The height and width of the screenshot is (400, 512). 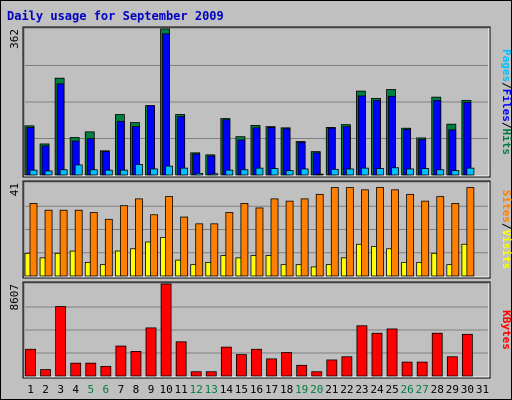 What do you see at coordinates (482, 389) in the screenshot?
I see `x-tick-label-day-31: 31` at bounding box center [482, 389].